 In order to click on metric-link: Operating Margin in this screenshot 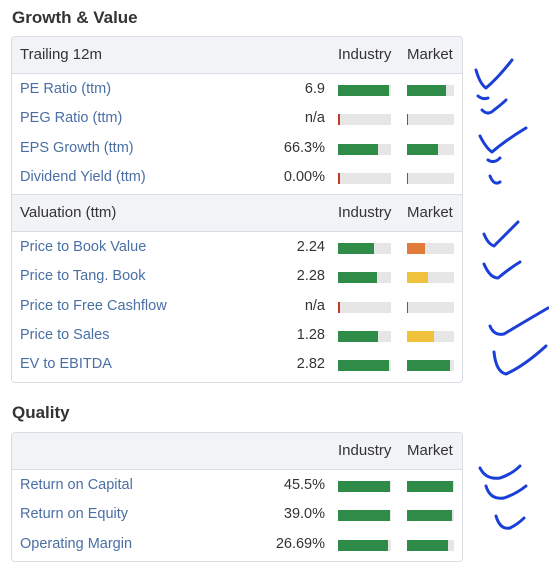, I will do `click(76, 543)`.